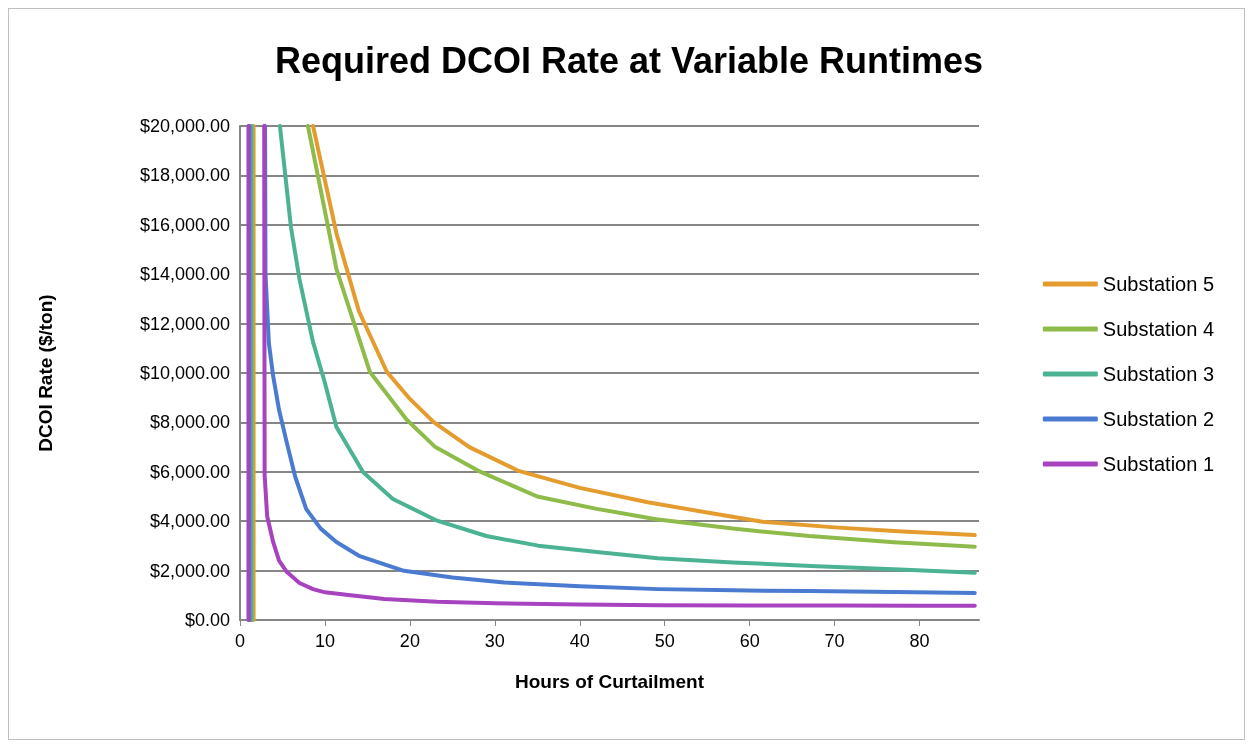 The width and height of the screenshot is (1253, 748). What do you see at coordinates (1158, 464) in the screenshot?
I see `legend-label: Substation 1` at bounding box center [1158, 464].